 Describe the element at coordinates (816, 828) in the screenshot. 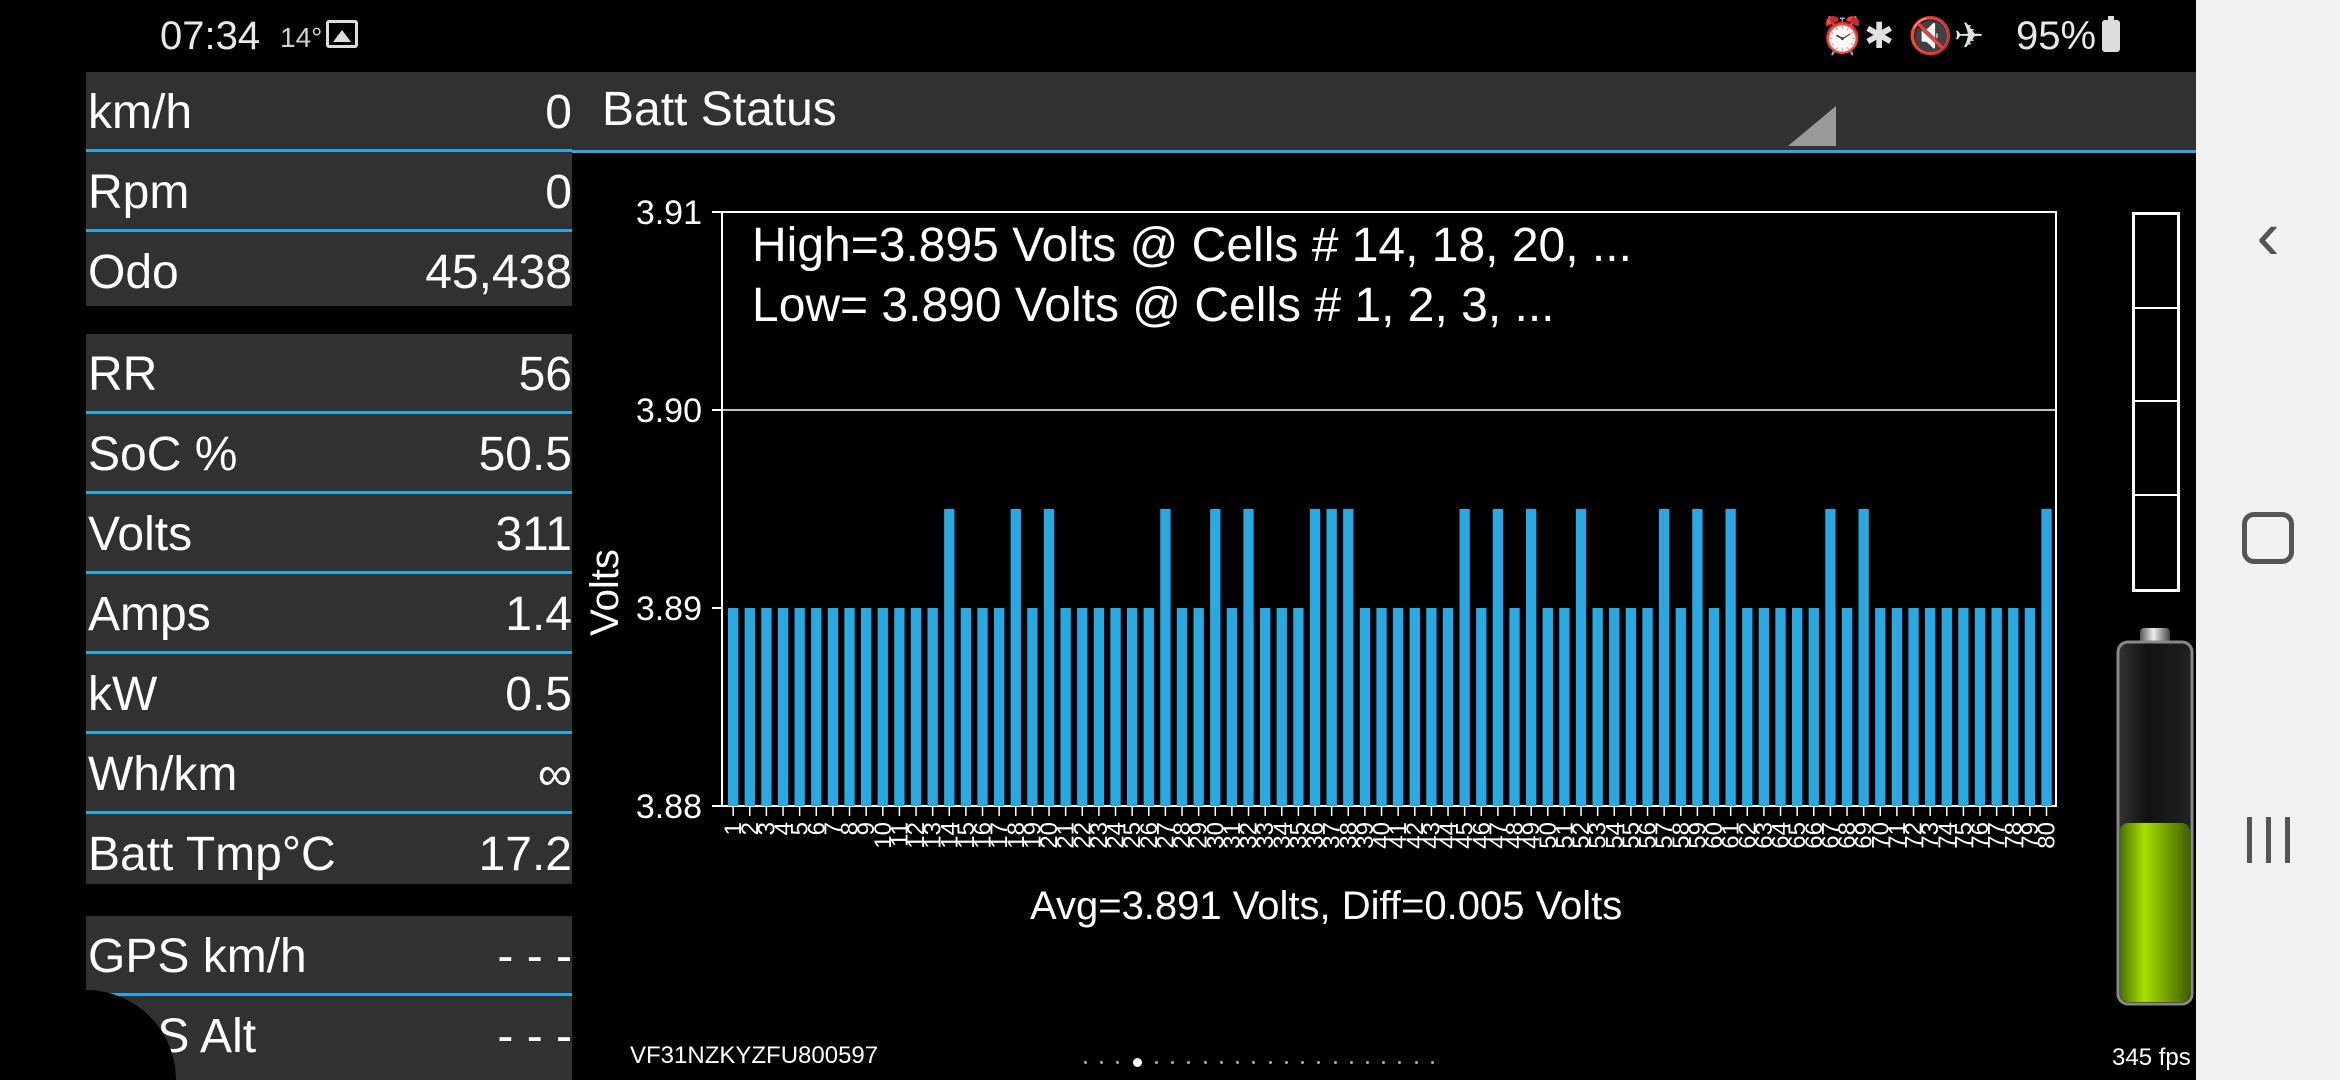

I see `x-tick-label: 6` at that location.